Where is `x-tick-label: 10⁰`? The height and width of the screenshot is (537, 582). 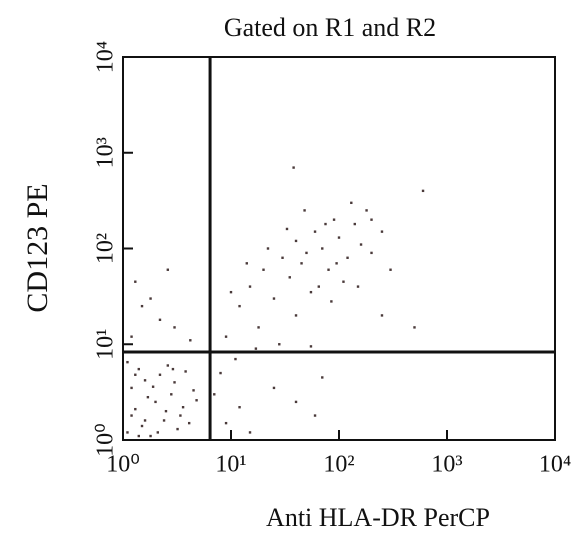 x-tick-label: 10⁰ is located at coordinates (123, 465).